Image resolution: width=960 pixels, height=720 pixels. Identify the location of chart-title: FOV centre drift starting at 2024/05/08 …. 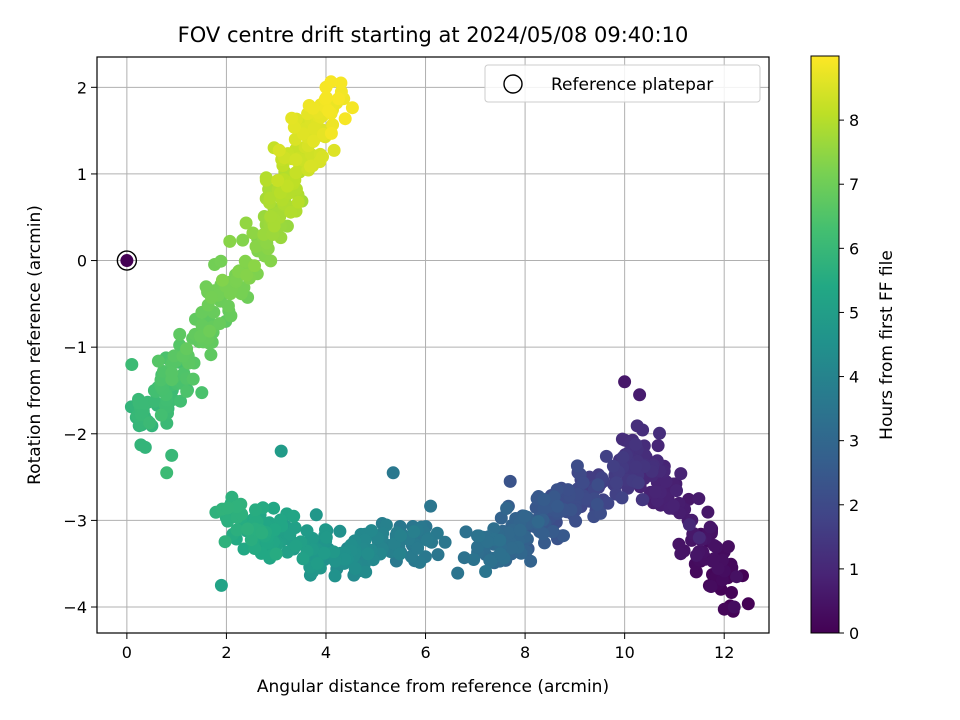
(433, 35).